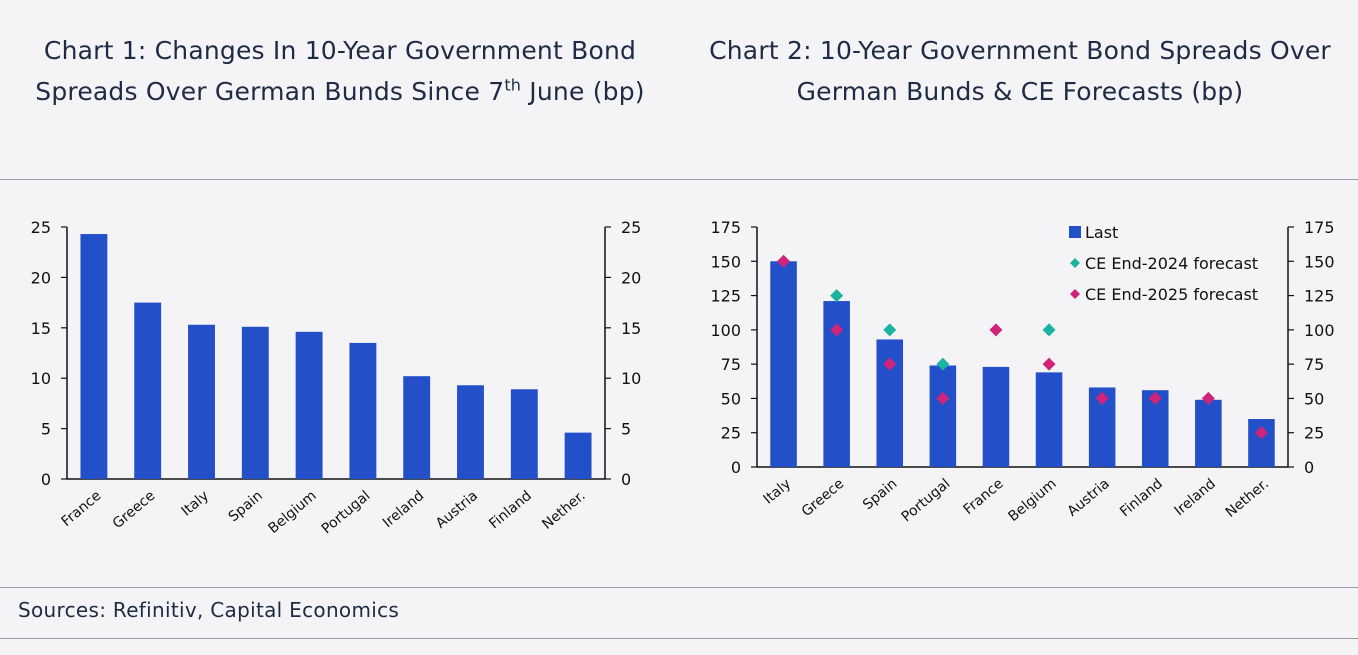 Image resolution: width=1358 pixels, height=655 pixels. Describe the element at coordinates (1075, 232) in the screenshot. I see `legend-swatch-last` at that location.